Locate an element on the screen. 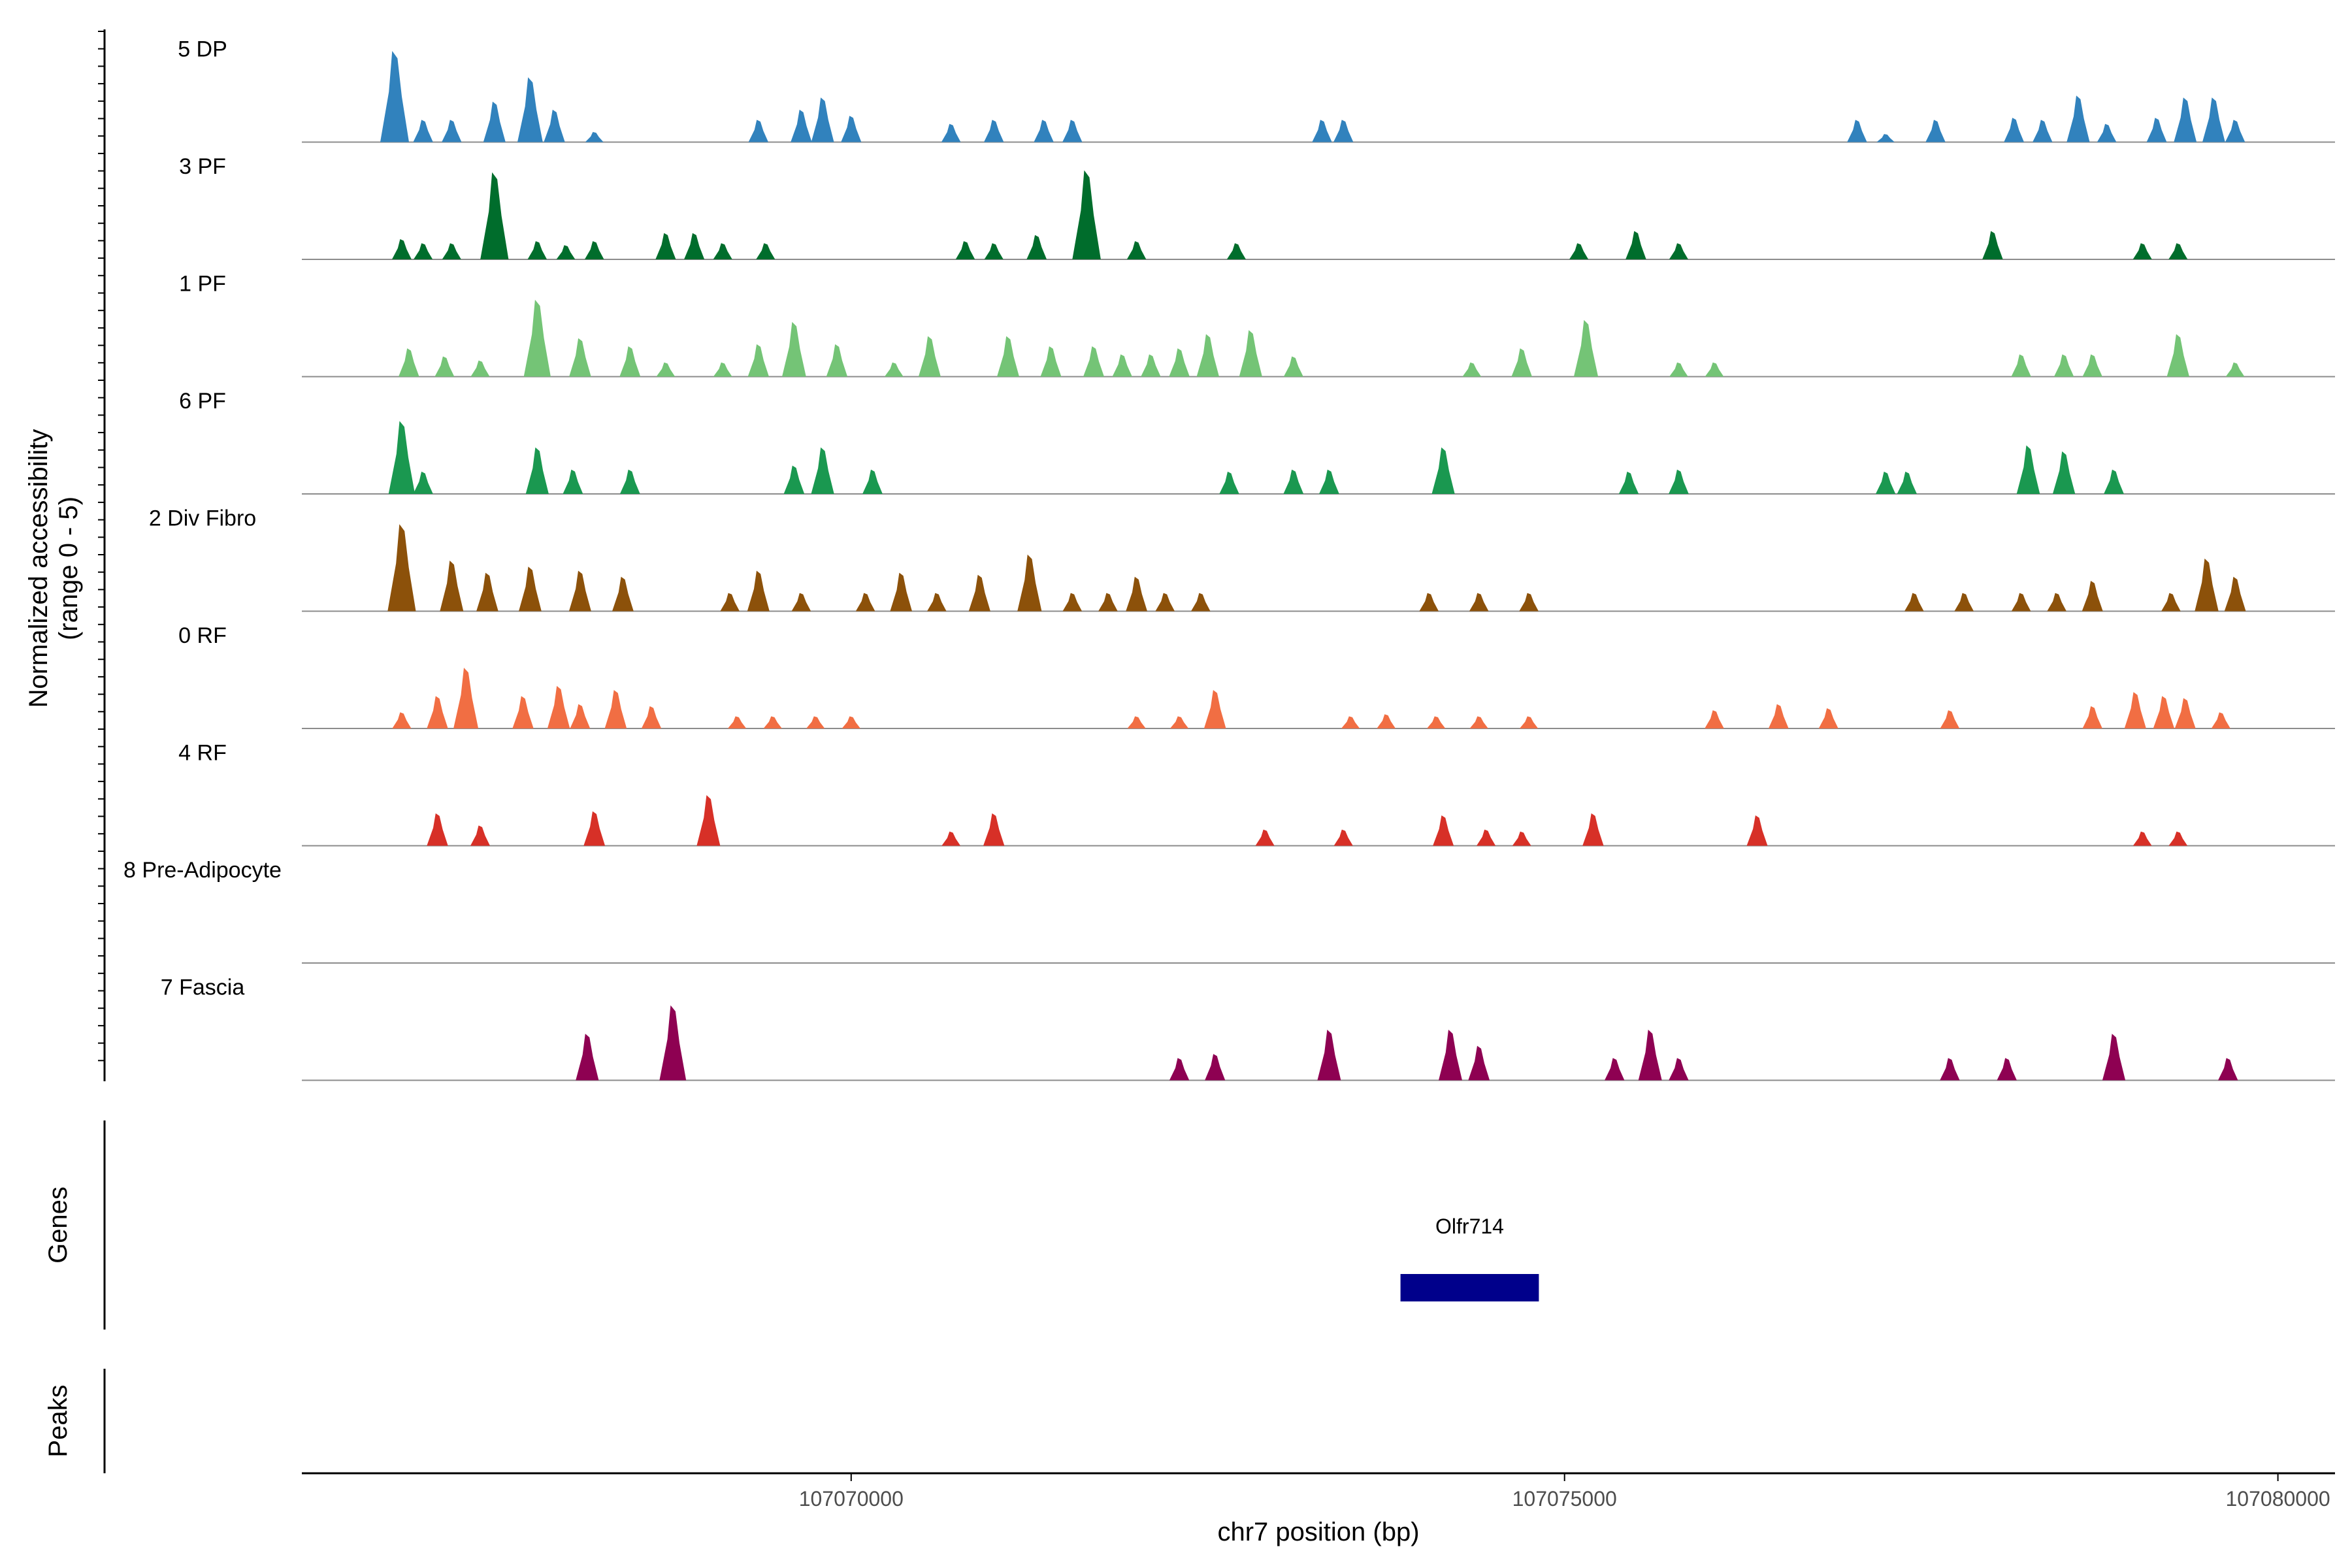 This screenshot has width=2352, height=1568. y-axis-label-line: Normalized accessibility is located at coordinates (38, 568).